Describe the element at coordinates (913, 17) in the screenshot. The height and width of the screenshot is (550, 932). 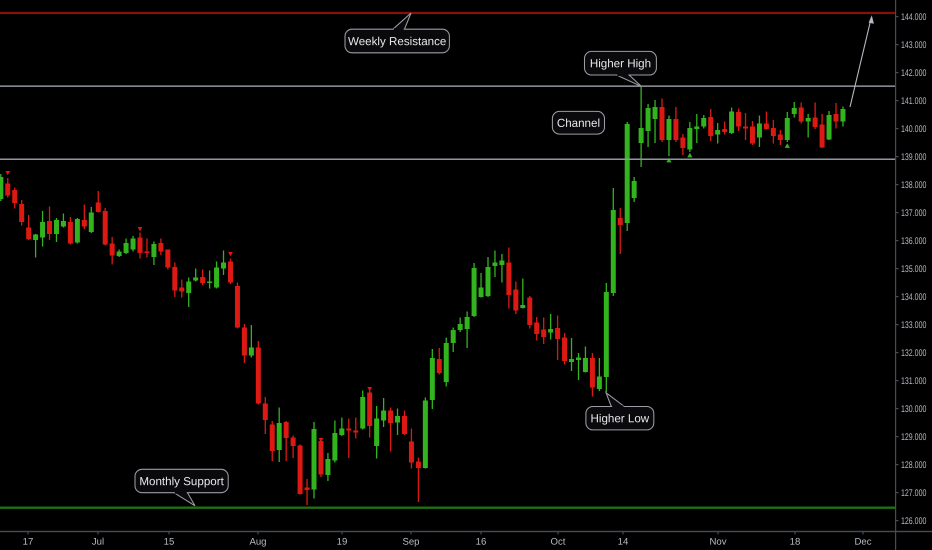
I see `svg-text: 144.000` at that location.